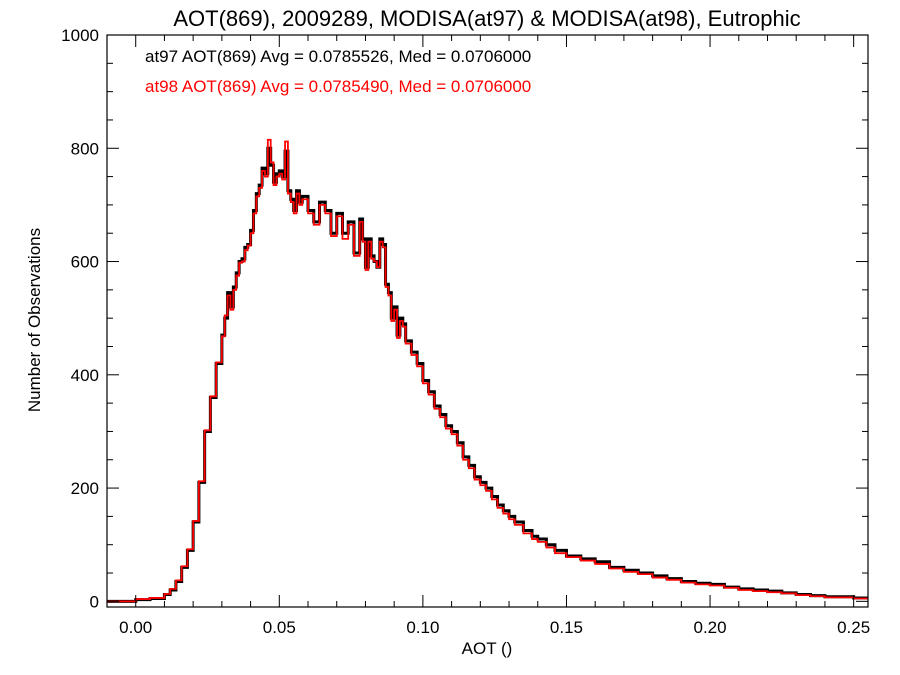 Image resolution: width=900 pixels, height=675 pixels. What do you see at coordinates (135, 627) in the screenshot?
I see `x-tick-label: 0.00` at bounding box center [135, 627].